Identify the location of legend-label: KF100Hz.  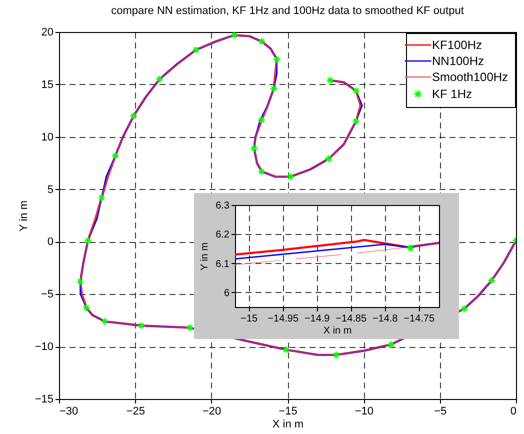
(457, 45).